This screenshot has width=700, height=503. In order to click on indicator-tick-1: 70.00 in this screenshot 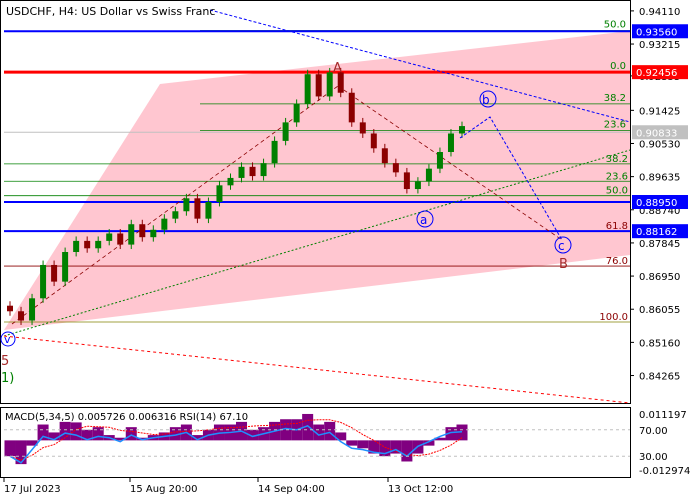, I will do `click(653, 431)`.